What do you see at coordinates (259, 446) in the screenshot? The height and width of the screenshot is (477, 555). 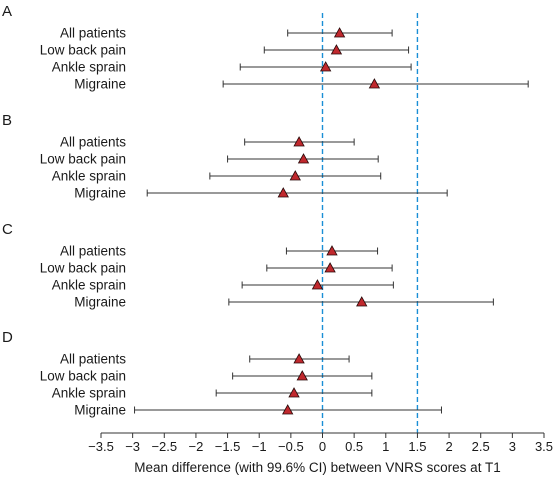 I see `x-tick-label: −1` at bounding box center [259, 446].